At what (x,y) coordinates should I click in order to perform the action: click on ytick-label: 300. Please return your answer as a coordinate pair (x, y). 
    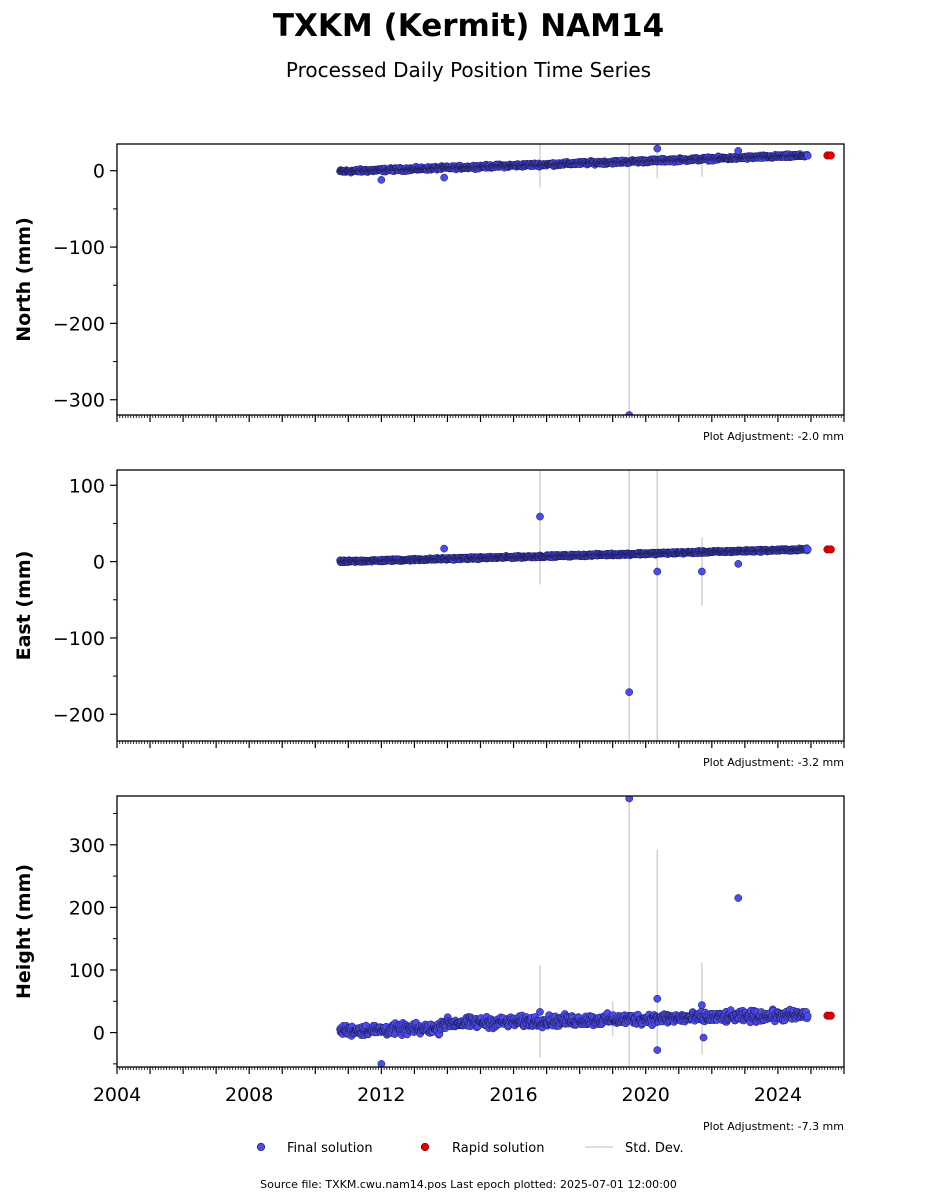
    Looking at the image, I should click on (87, 846).